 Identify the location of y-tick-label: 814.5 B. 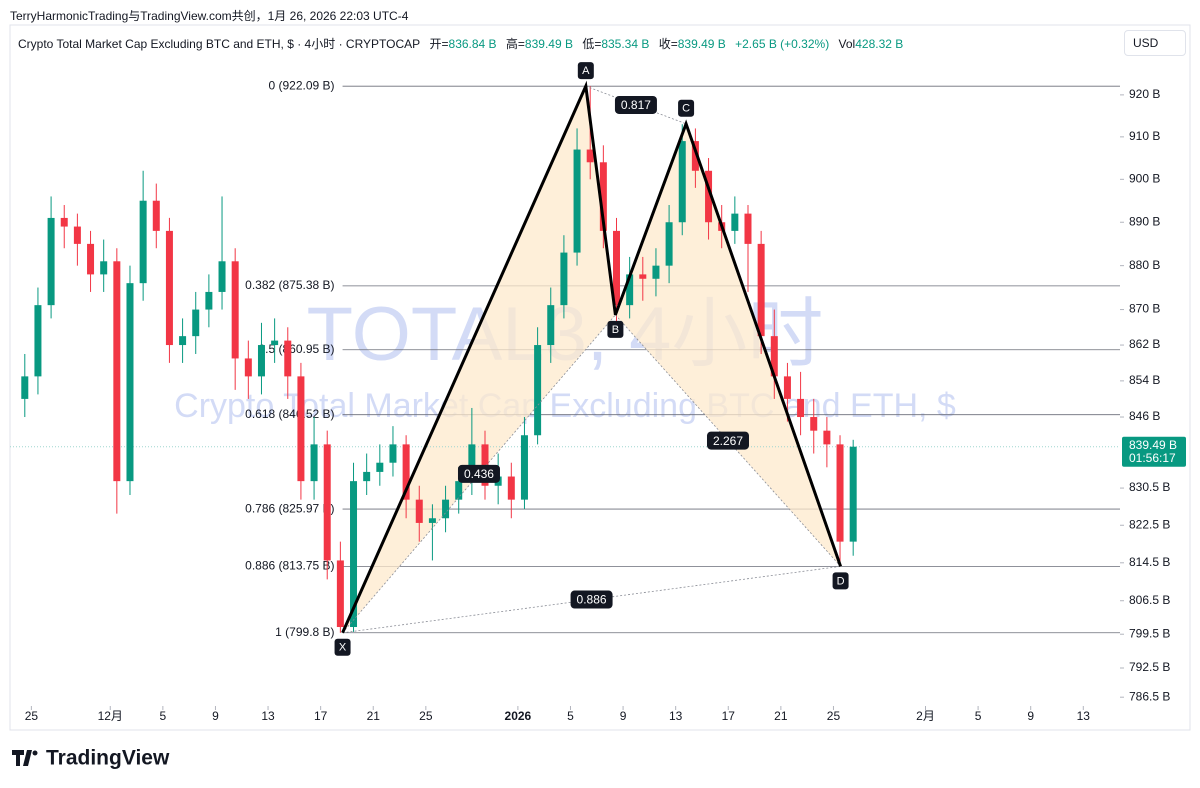
(1149, 562).